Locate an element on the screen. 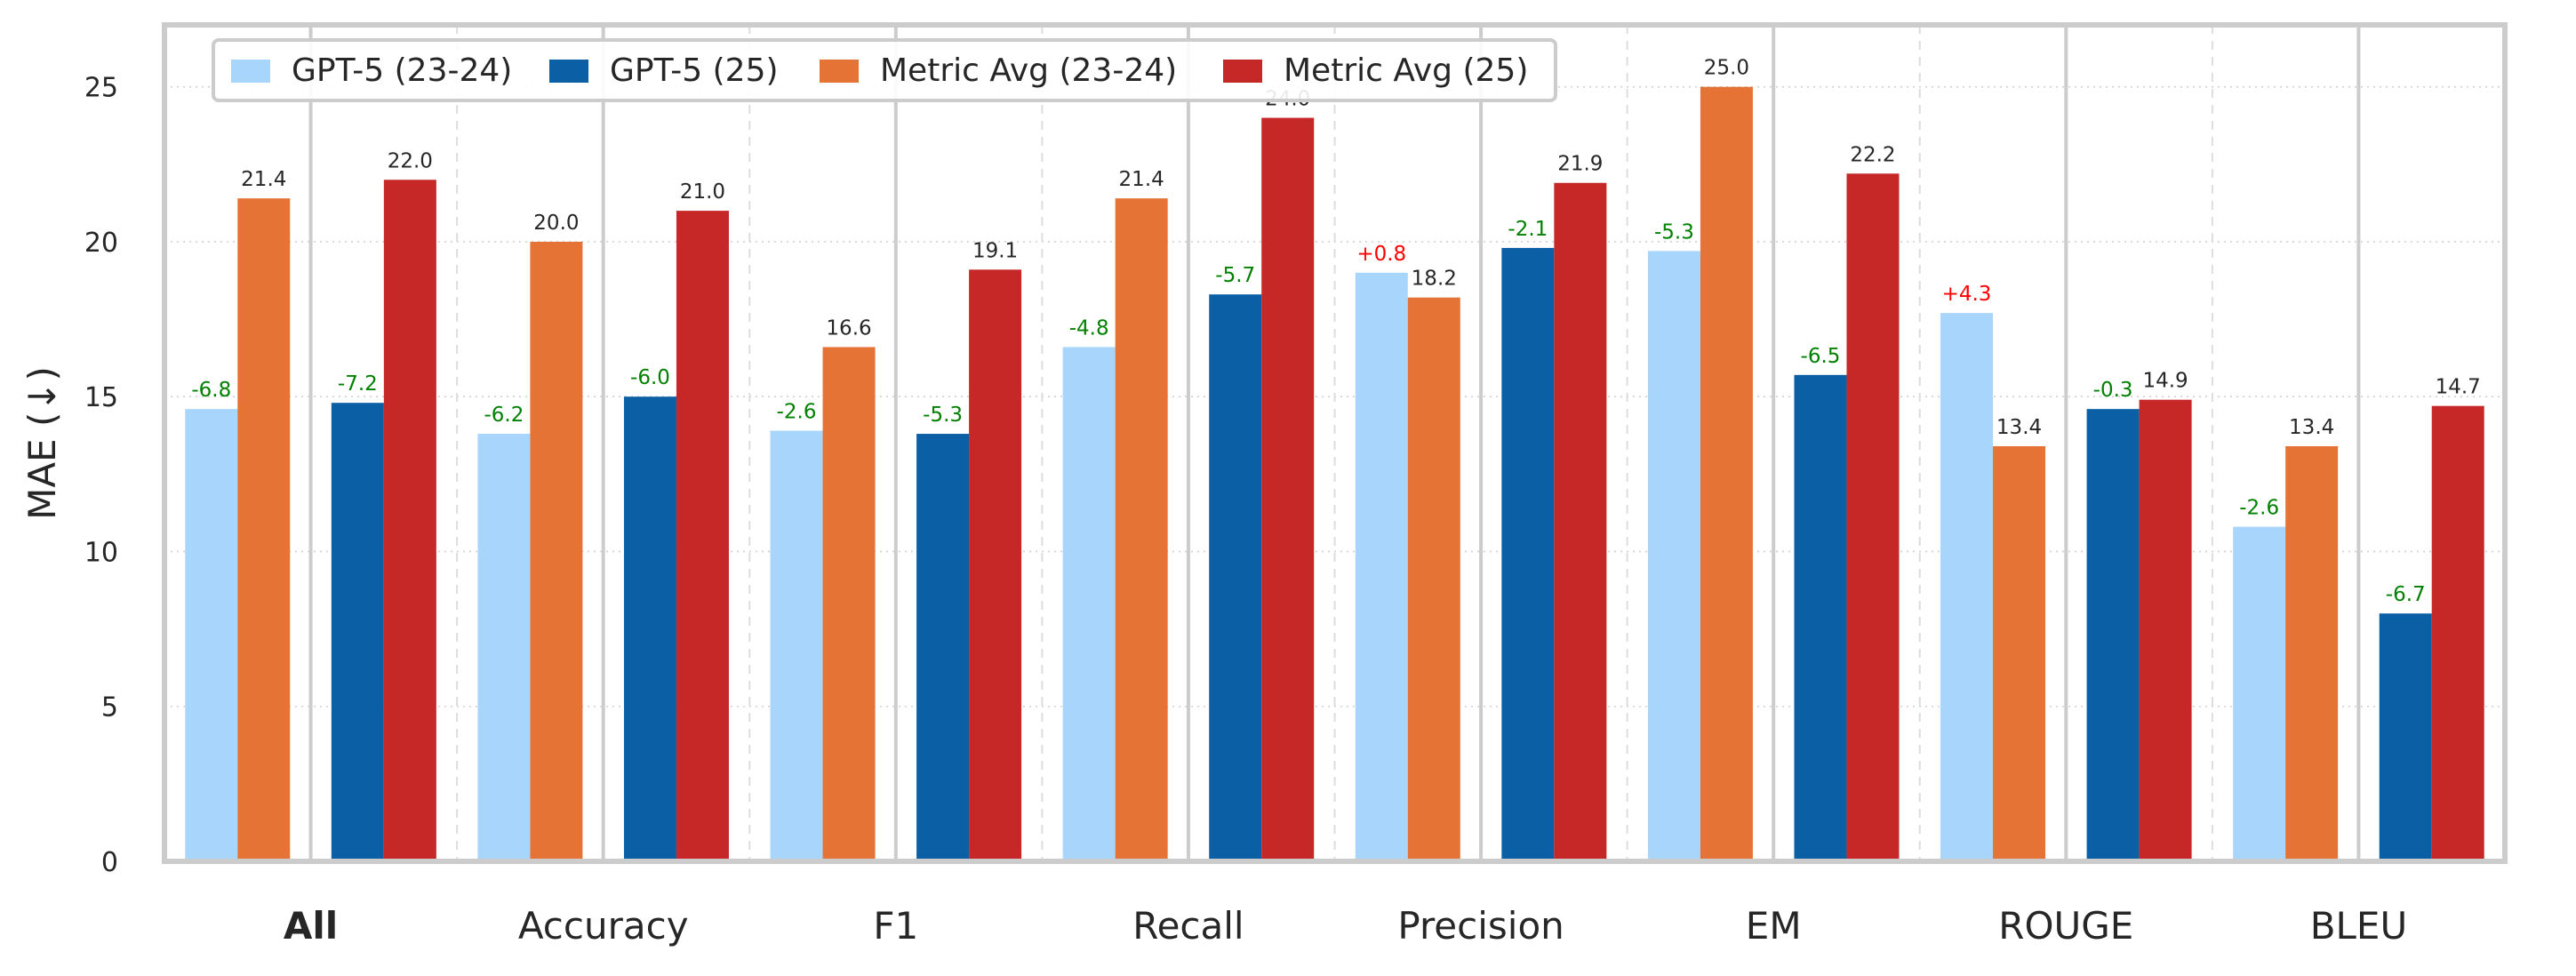  x-tick-label: ROUGE is located at coordinates (2065, 926).